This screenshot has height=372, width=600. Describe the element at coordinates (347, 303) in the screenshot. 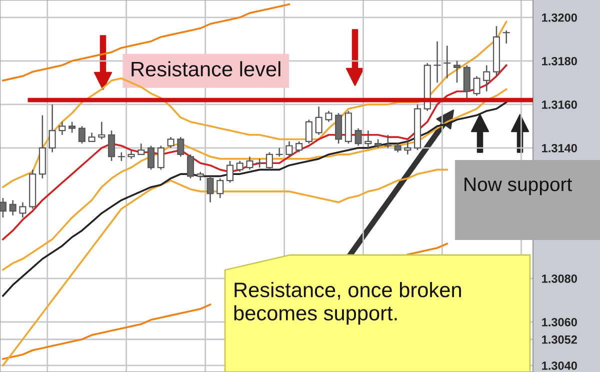

I see `annotation: Resistance, once broken becomes support.` at that location.